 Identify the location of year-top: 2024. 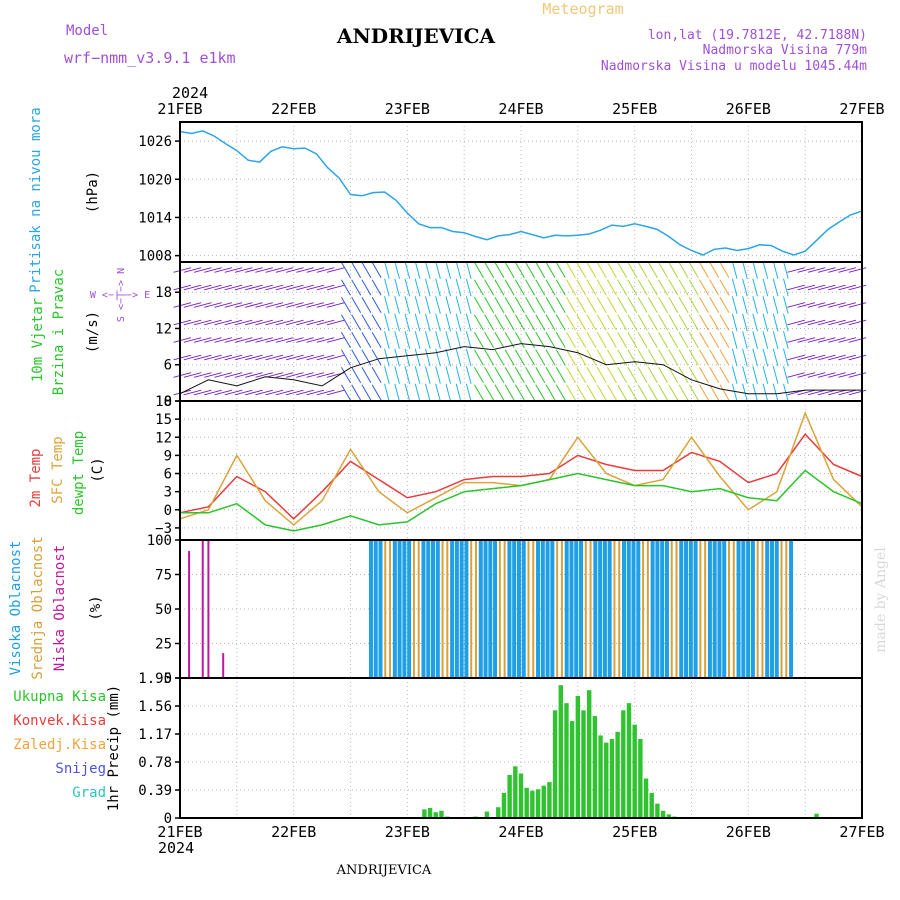
(190, 93).